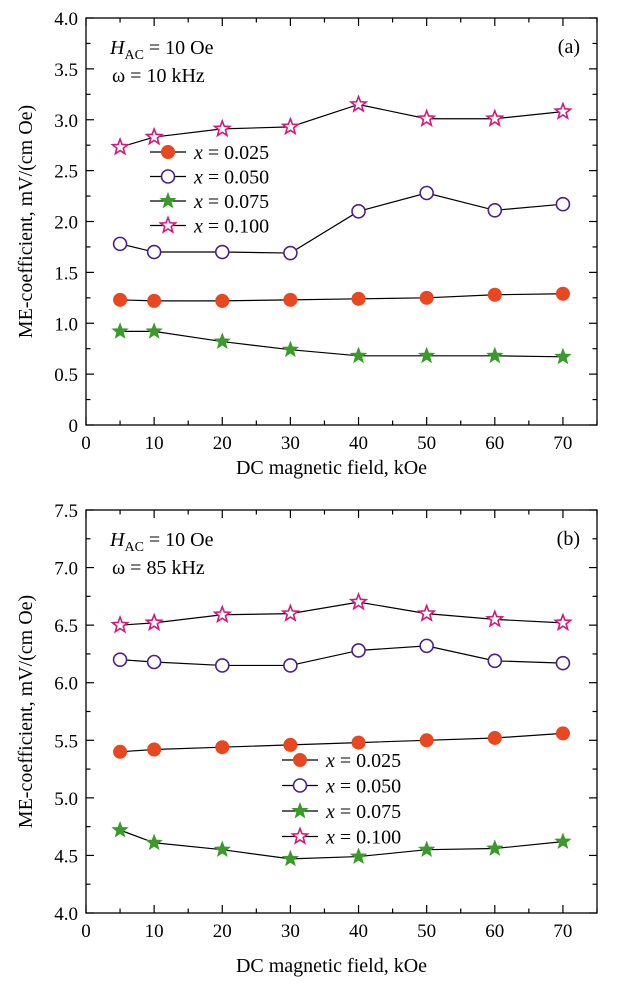 This screenshot has height=984, width=627. What do you see at coordinates (66, 799) in the screenshot?
I see `y-tick-label: 5.0` at bounding box center [66, 799].